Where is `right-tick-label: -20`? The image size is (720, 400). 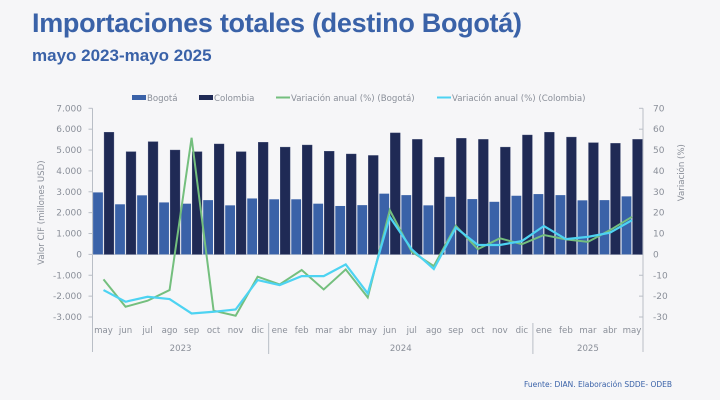
right-tick-label: -20 is located at coordinates (660, 297).